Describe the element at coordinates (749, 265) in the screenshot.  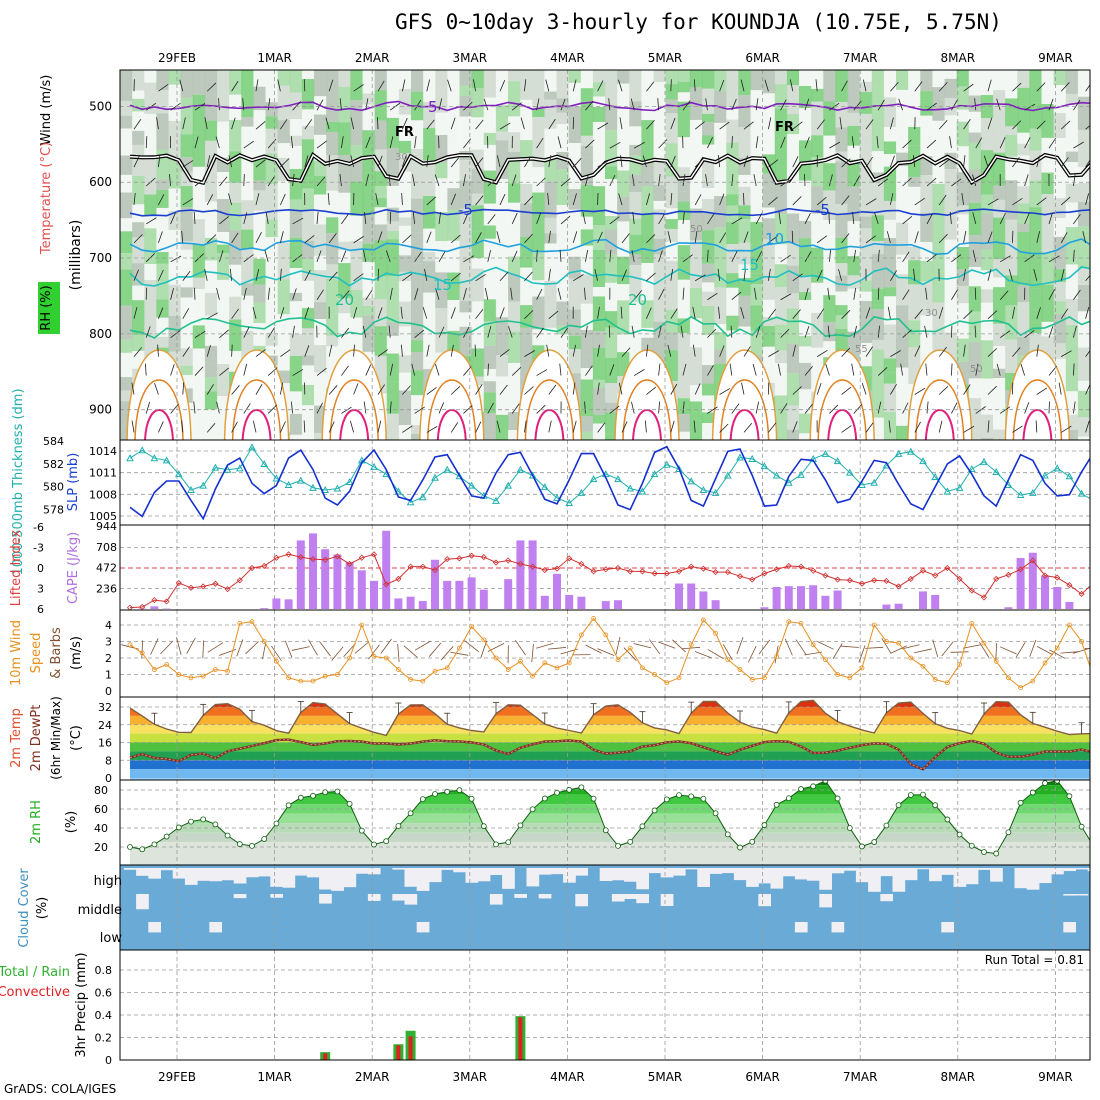
I see `contour-label: 15` at that location.